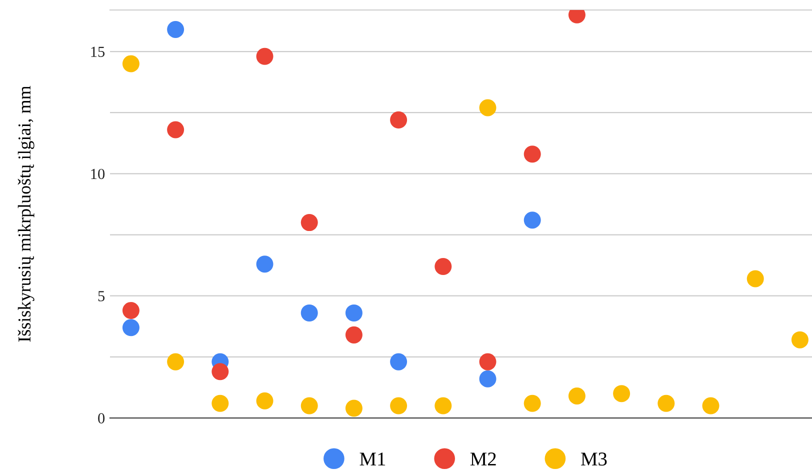 Image resolution: width=812 pixels, height=473 pixels. Describe the element at coordinates (373, 459) in the screenshot. I see `legend-label: M1` at that location.